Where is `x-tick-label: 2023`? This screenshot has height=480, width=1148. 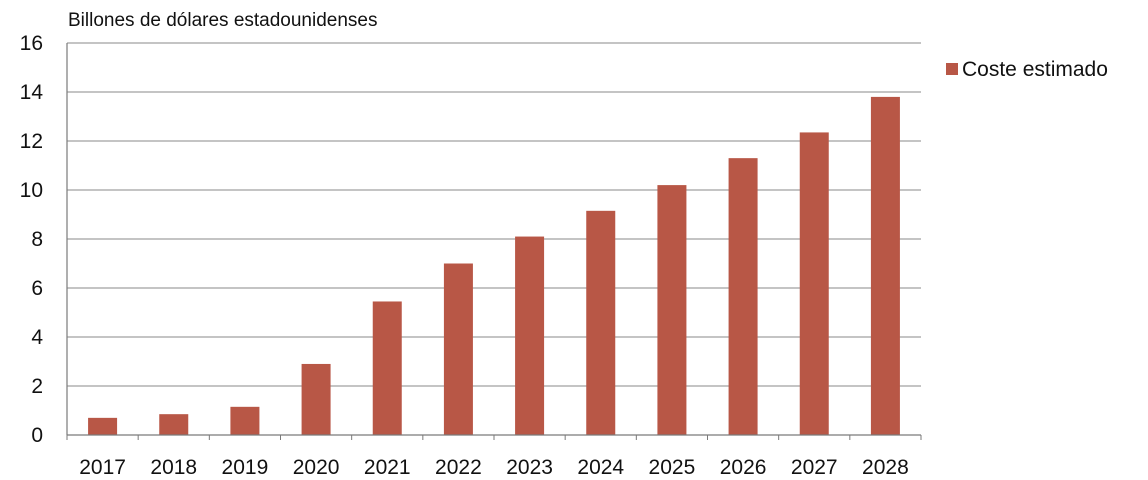
x-tick-label: 2023 is located at coordinates (529, 467).